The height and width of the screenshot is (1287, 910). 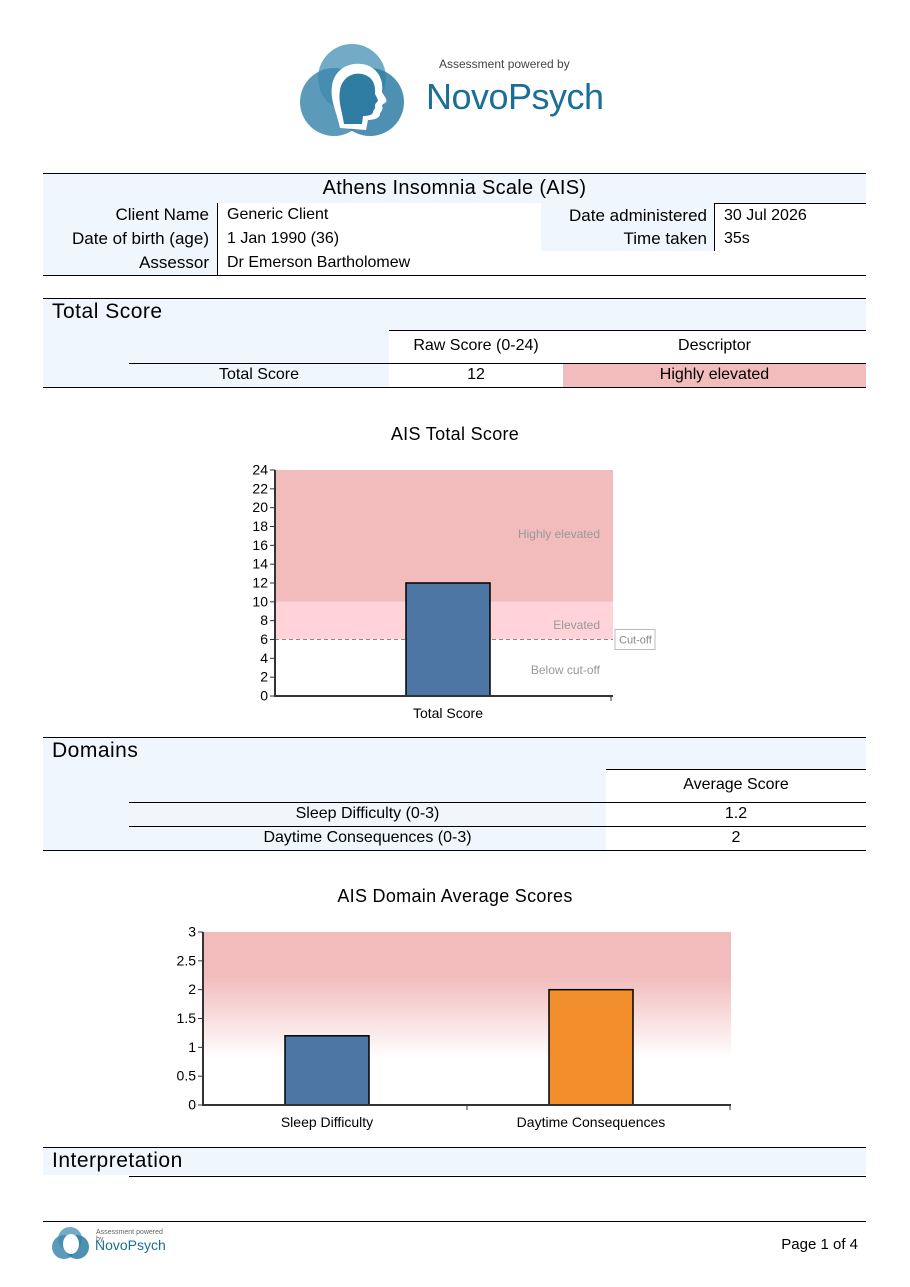 I want to click on y-tick-label: 2.5, so click(x=187, y=960).